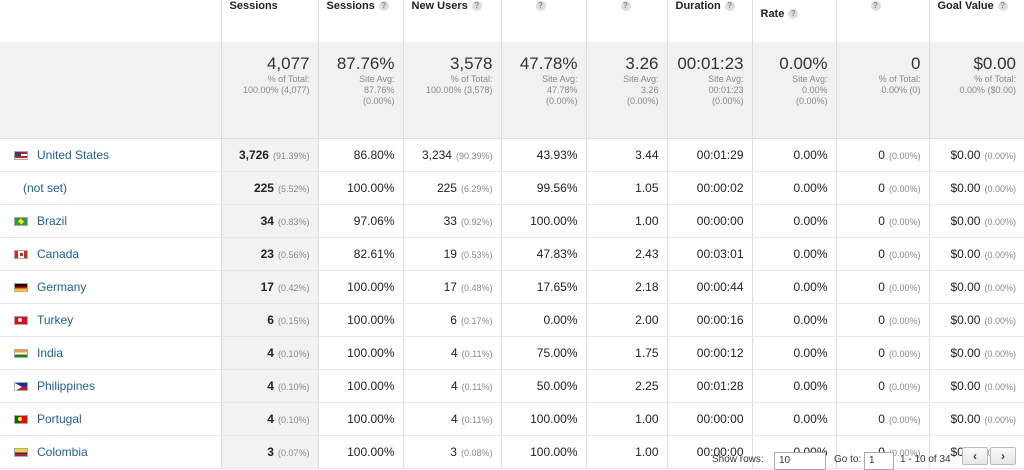 This screenshot has height=470, width=1024. I want to click on header-new-sessions: Sessions?, so click(360, 21).